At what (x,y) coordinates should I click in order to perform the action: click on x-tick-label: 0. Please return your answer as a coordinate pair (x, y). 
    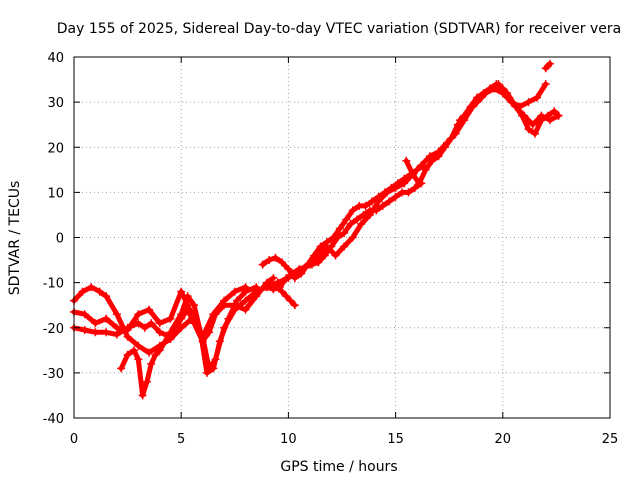
    Looking at the image, I should click on (74, 439).